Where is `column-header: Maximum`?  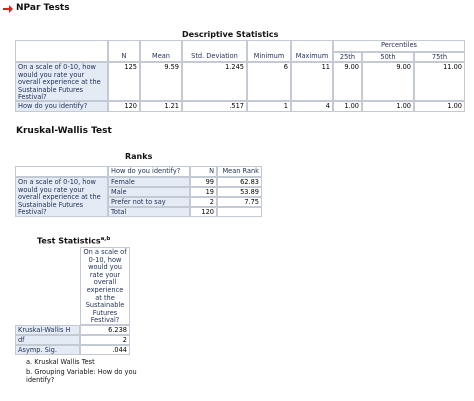 column-header: Maximum is located at coordinates (312, 57).